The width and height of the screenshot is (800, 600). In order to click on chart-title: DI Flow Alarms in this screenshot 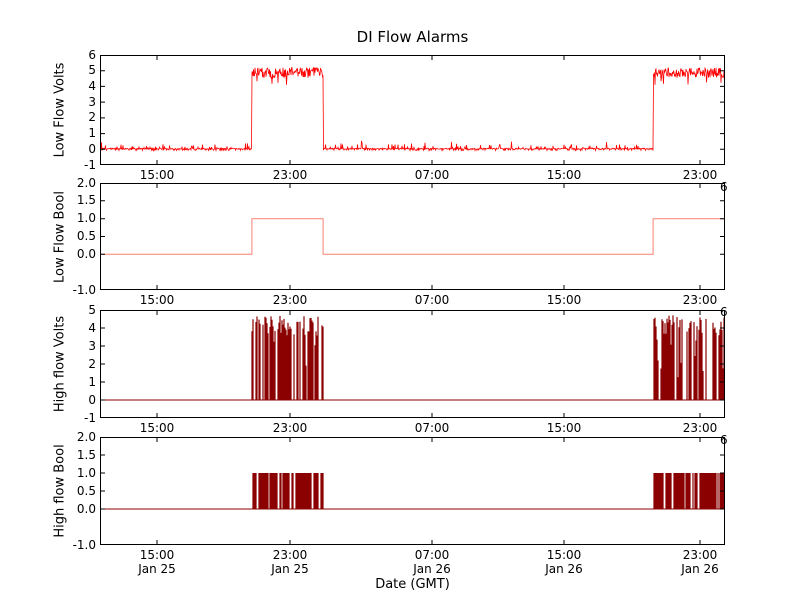, I will do `click(412, 37)`.